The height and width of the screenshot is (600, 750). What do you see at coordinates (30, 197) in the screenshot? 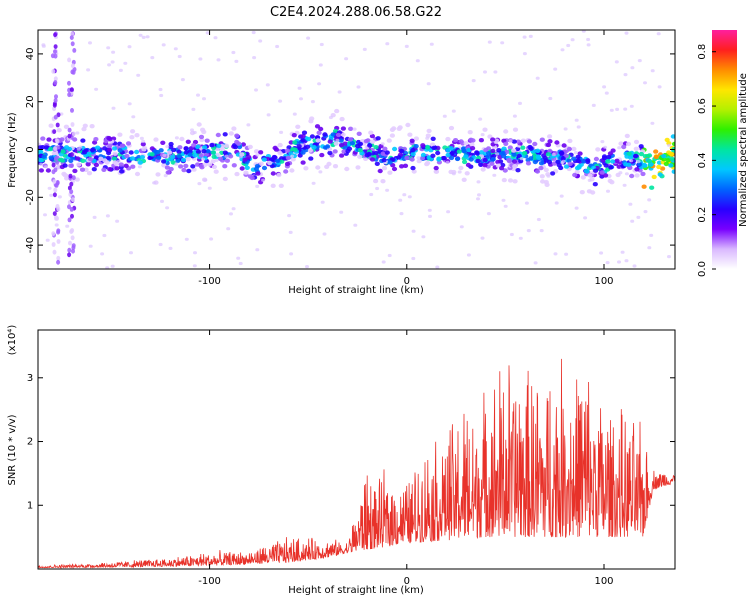
I see `y-tick-label: -20` at bounding box center [30, 197].